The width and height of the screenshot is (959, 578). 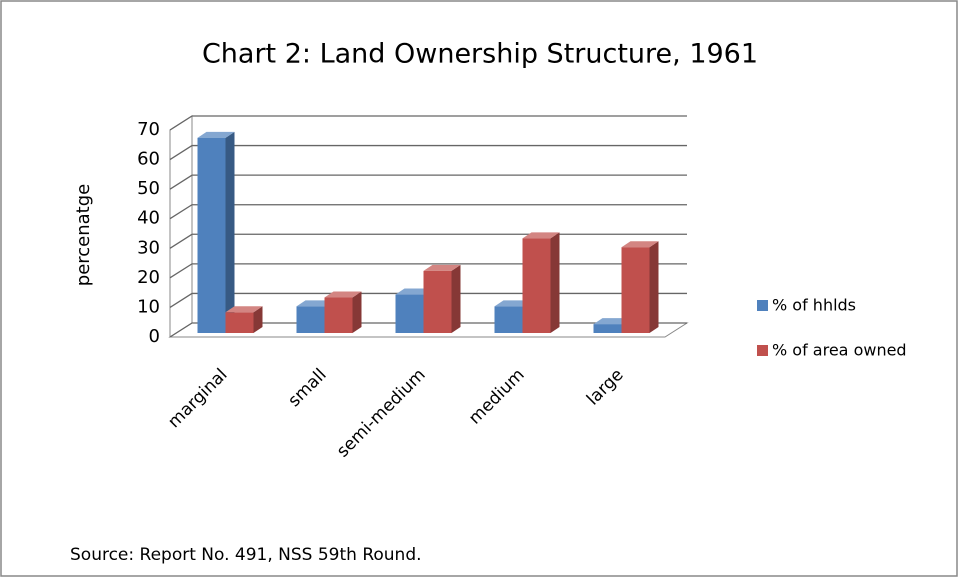 I want to click on y-tick-label: 40, so click(x=148, y=218).